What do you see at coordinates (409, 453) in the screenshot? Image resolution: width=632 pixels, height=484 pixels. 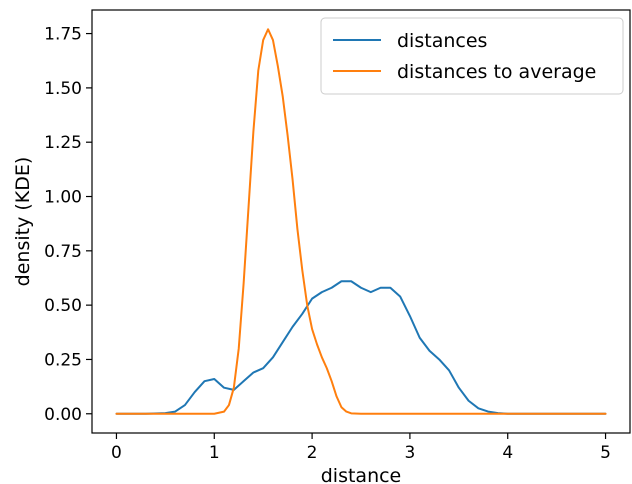 I see `x-tick-label: 3` at bounding box center [409, 453].